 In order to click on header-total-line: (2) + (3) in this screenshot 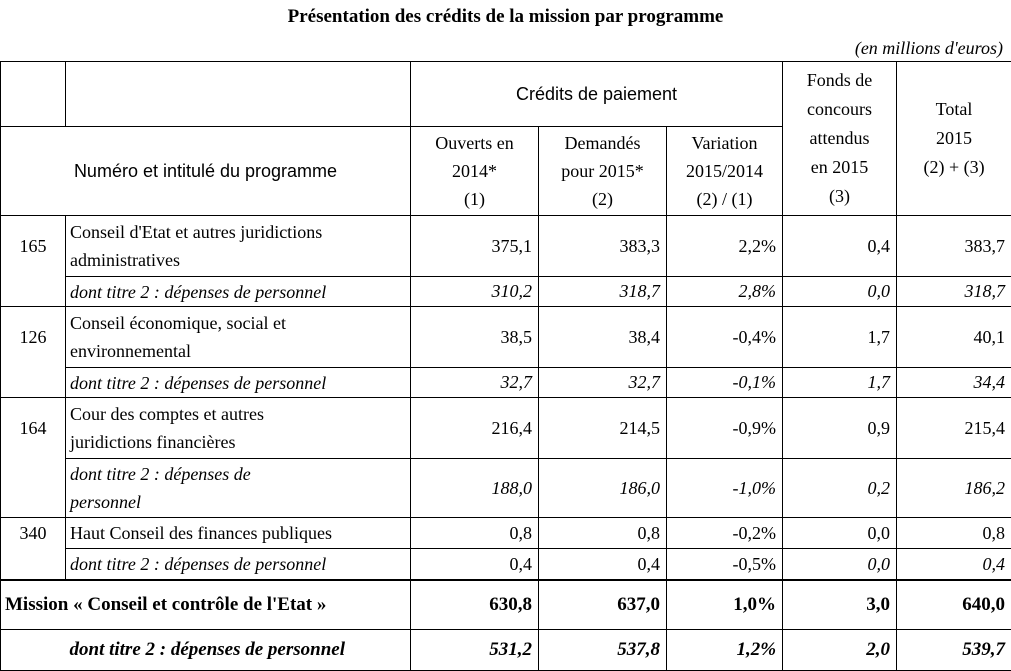, I will do `click(953, 167)`.